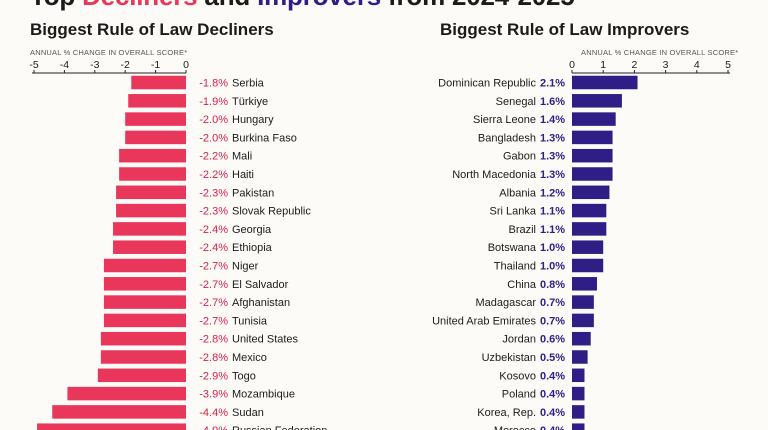 The image size is (768, 430). I want to click on data-label: 1.4%, so click(552, 120).